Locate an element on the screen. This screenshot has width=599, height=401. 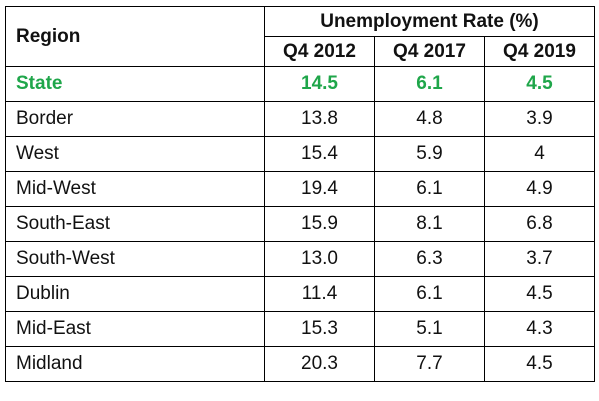
period-header-q4-2019: Q4 2019 is located at coordinates (539, 51).